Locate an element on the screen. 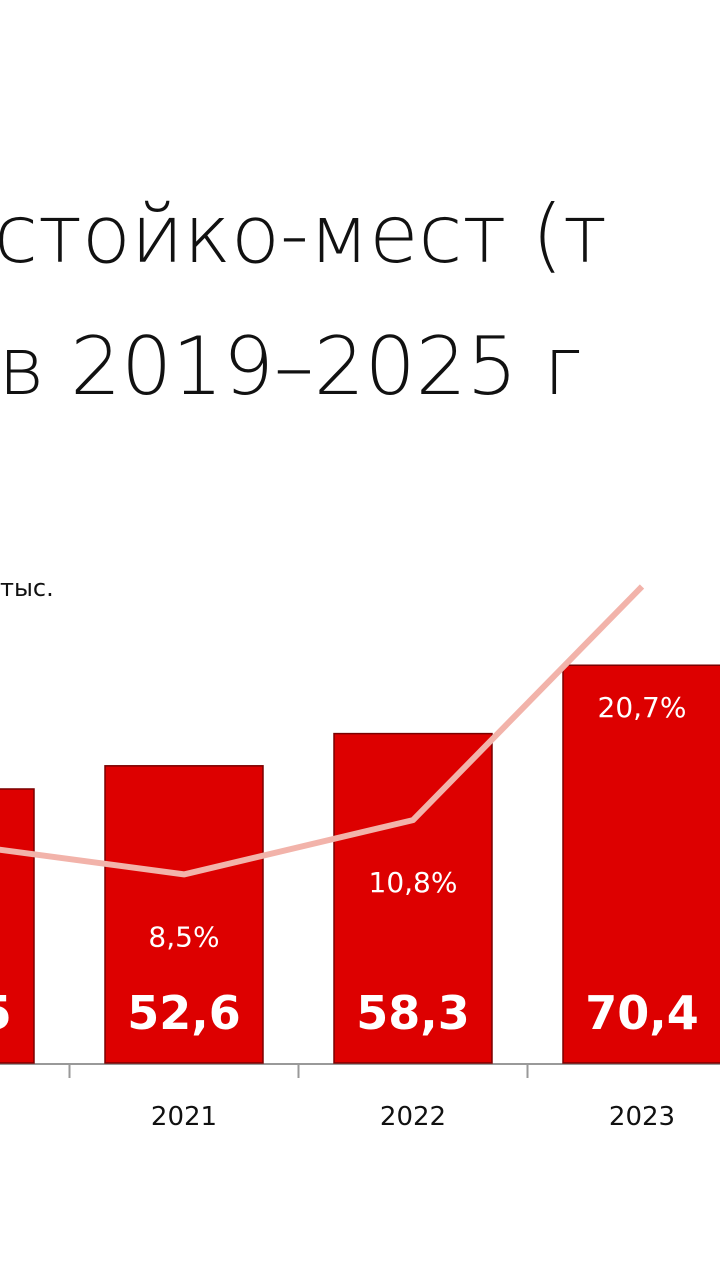 This screenshot has width=720, height=1280. axis-unit: тыс. is located at coordinates (27, 588).